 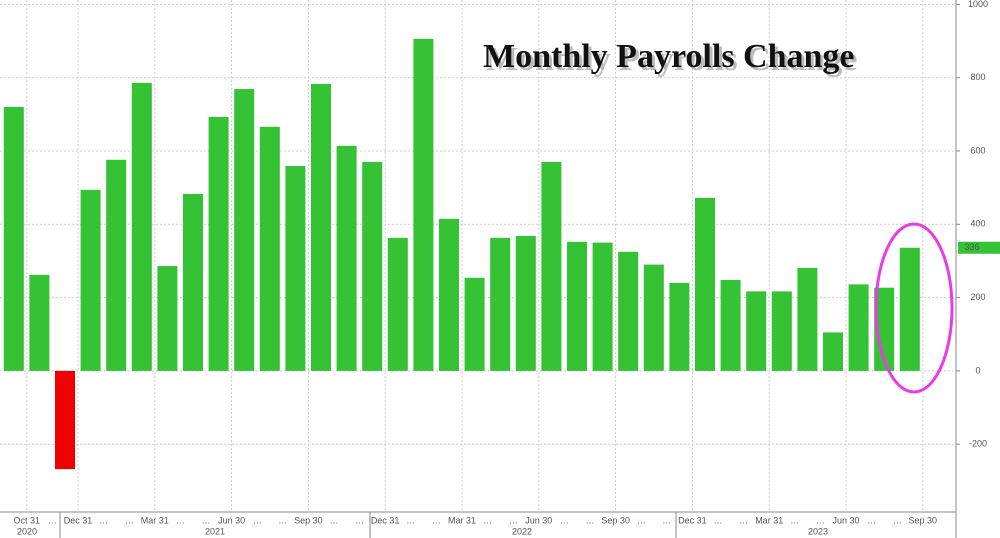 I want to click on y-tick-label: -200, so click(x=978, y=444).